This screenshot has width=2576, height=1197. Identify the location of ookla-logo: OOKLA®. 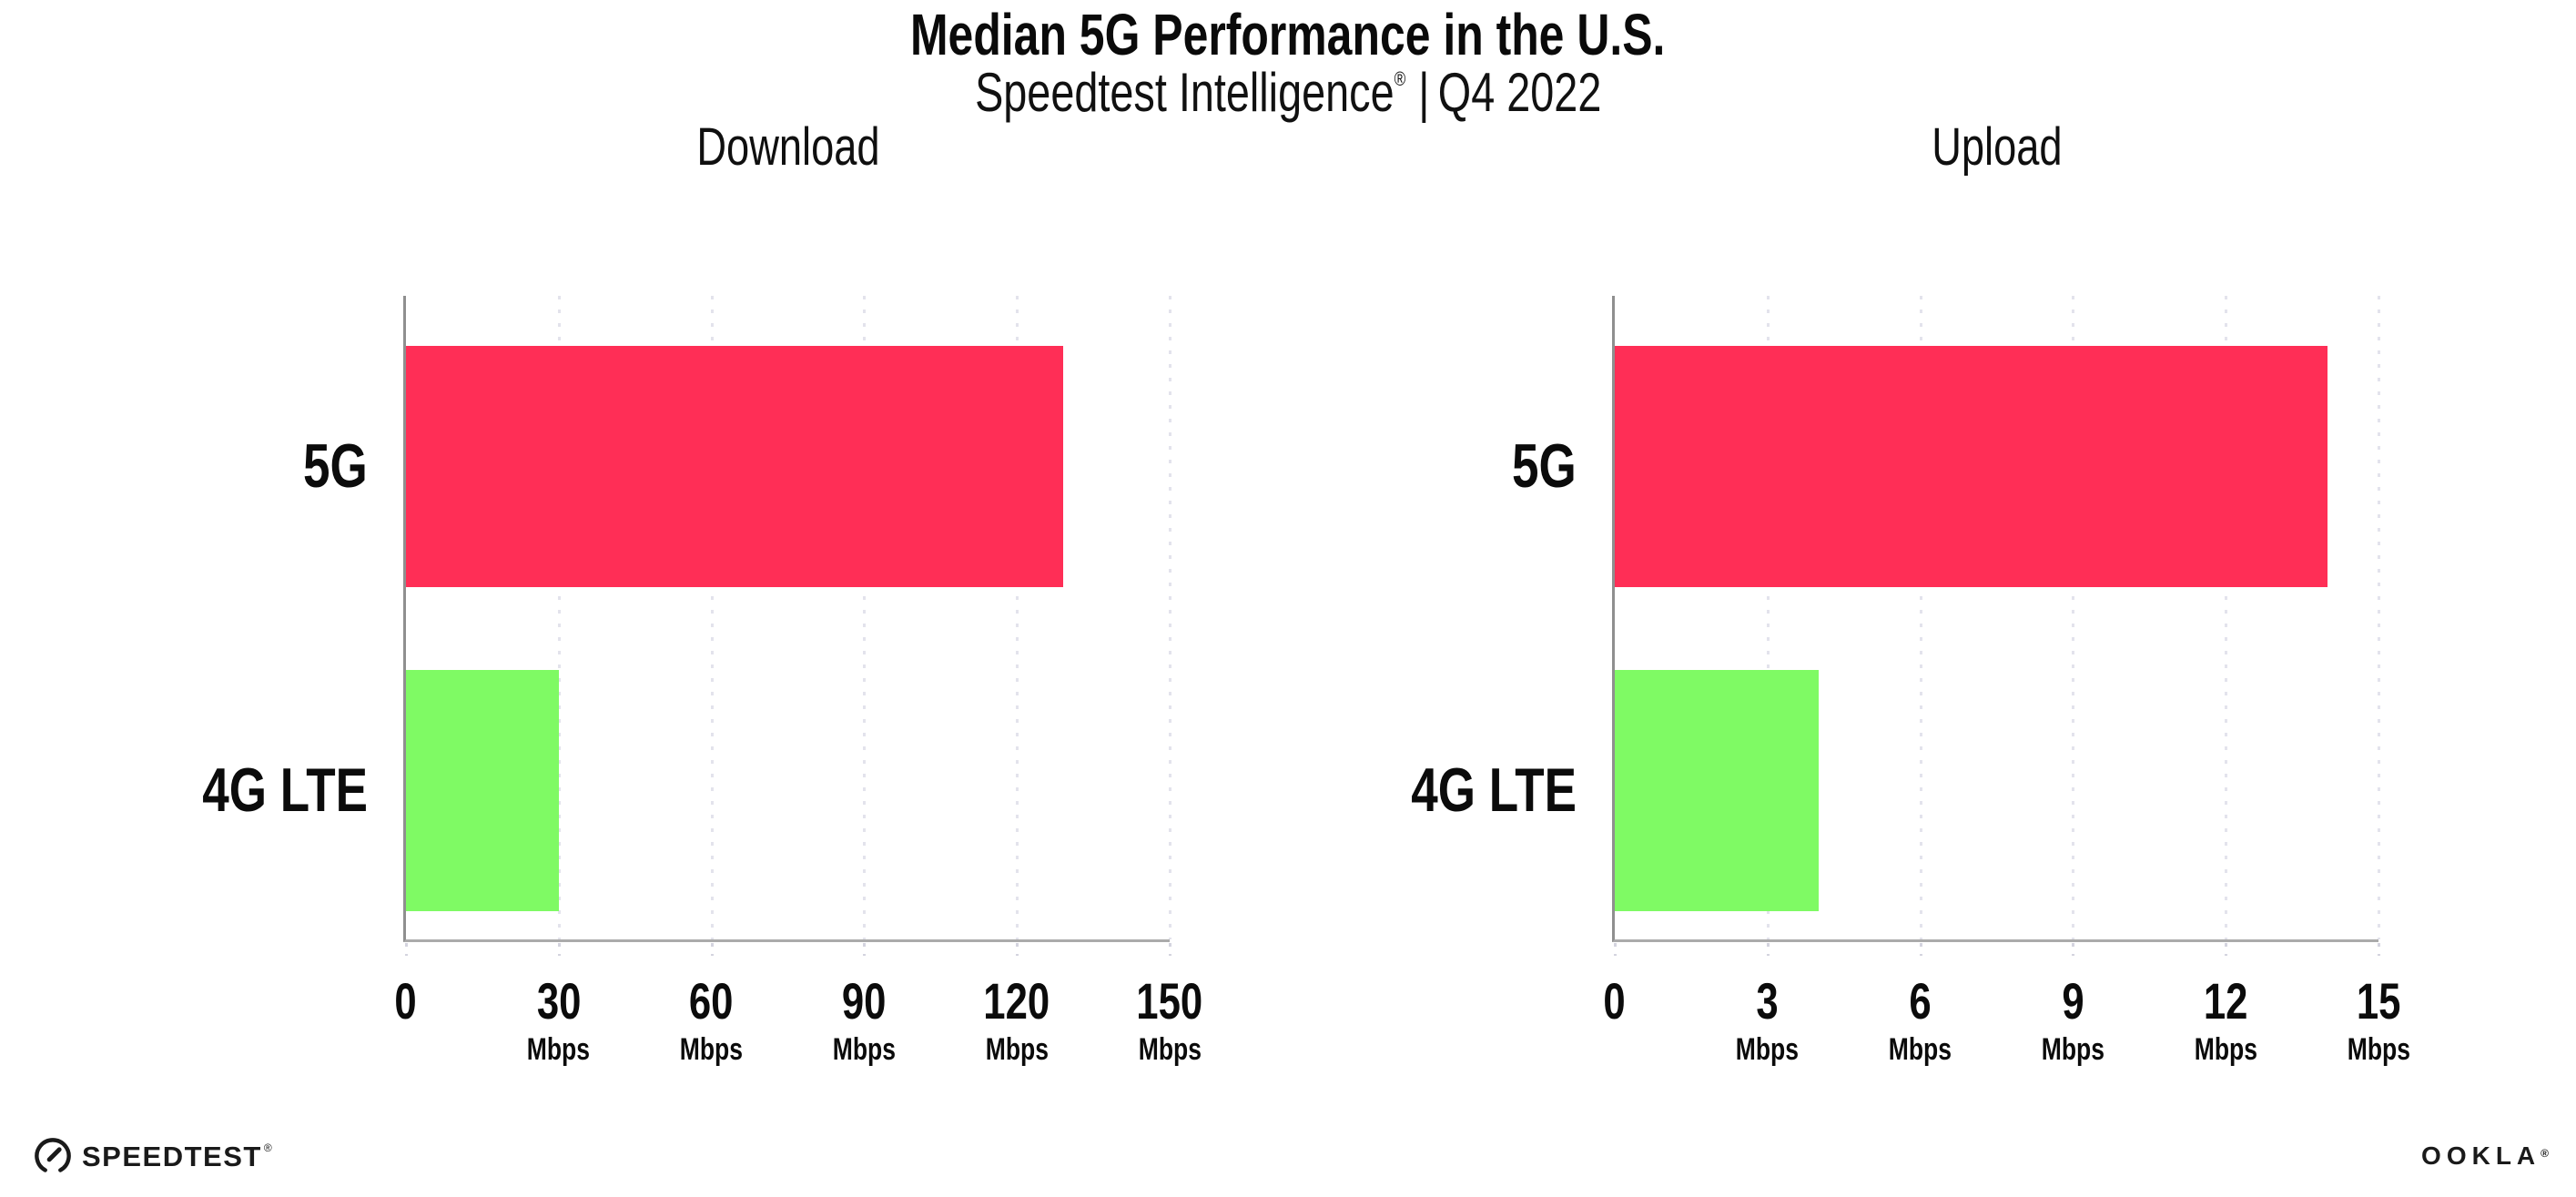
(2485, 1156).